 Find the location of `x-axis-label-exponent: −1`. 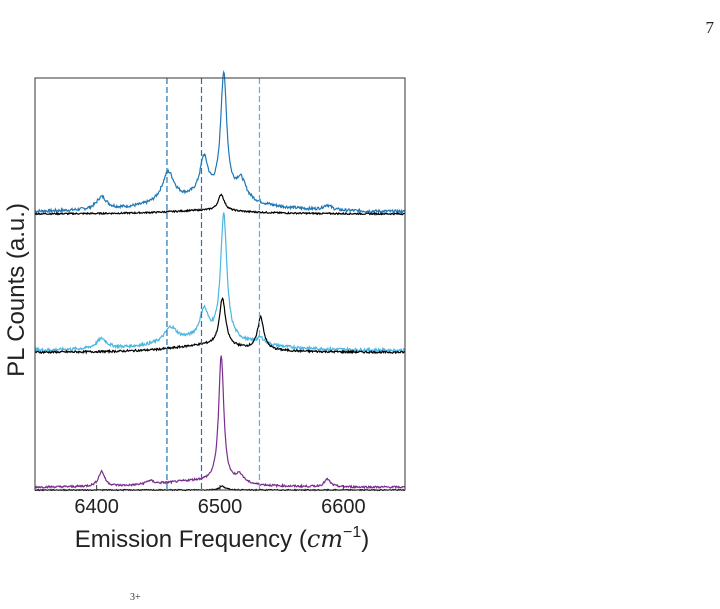

x-axis-label-exponent: −1 is located at coordinates (352, 532).